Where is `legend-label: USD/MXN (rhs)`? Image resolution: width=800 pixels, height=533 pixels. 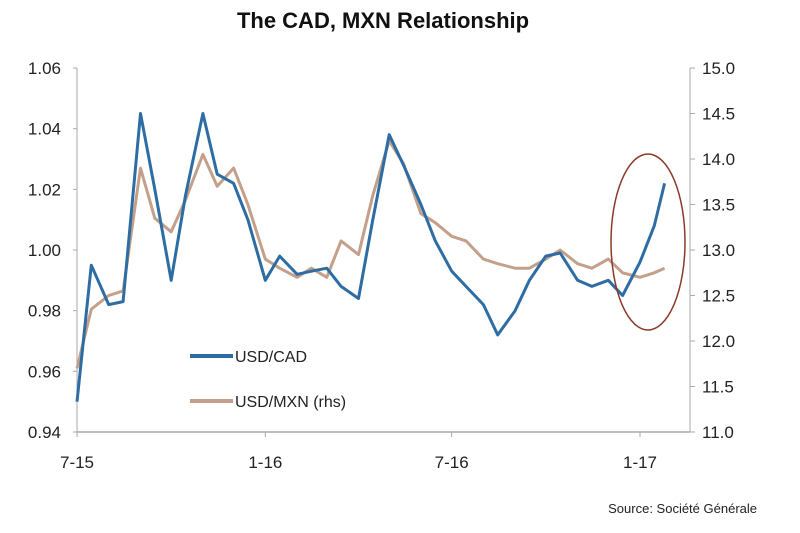
legend-label: USD/MXN (rhs) is located at coordinates (290, 402).